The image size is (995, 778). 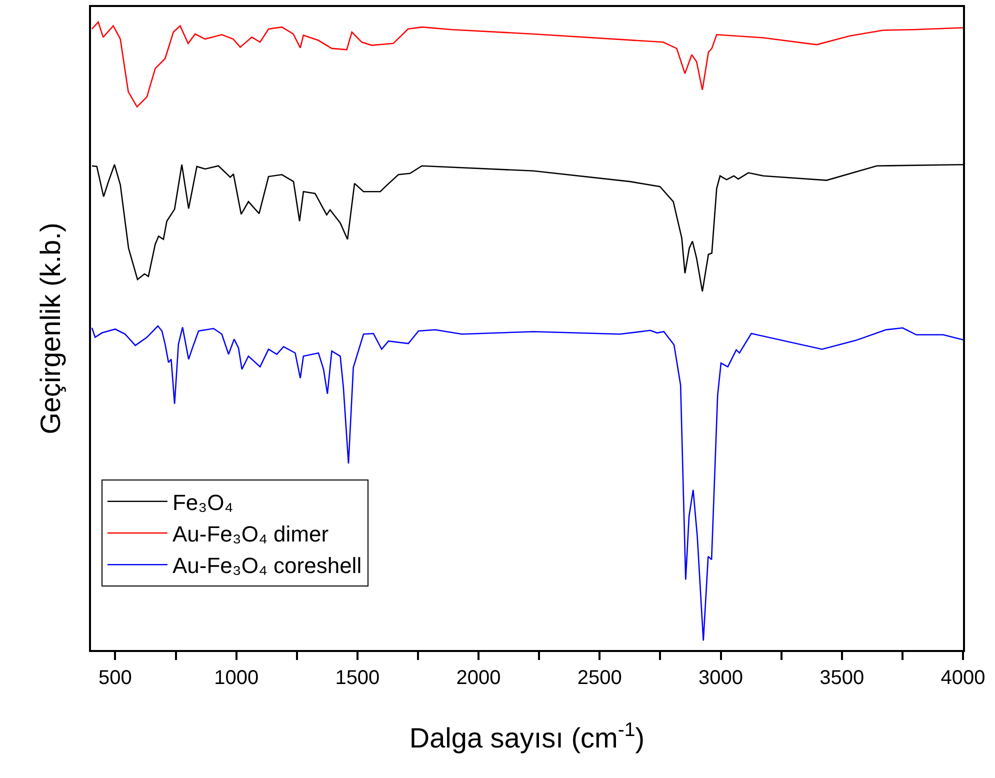 What do you see at coordinates (203, 502) in the screenshot?
I see `legend-label: Fe₃O₄` at bounding box center [203, 502].